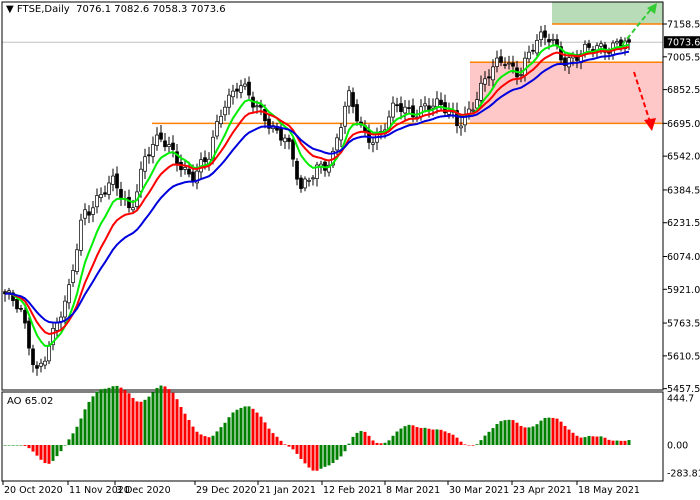 Image resolution: width=700 pixels, height=500 pixels. Describe the element at coordinates (10, 9) in the screenshot. I see `triangle-down-icon: ▼` at that location.